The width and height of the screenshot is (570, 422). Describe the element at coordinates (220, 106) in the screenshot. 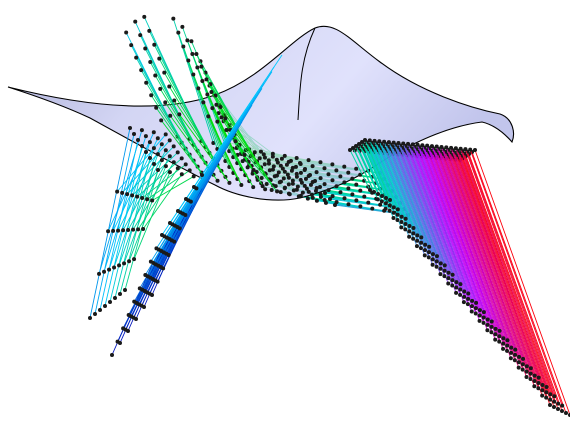

I see `field-point-98-e` at that location.